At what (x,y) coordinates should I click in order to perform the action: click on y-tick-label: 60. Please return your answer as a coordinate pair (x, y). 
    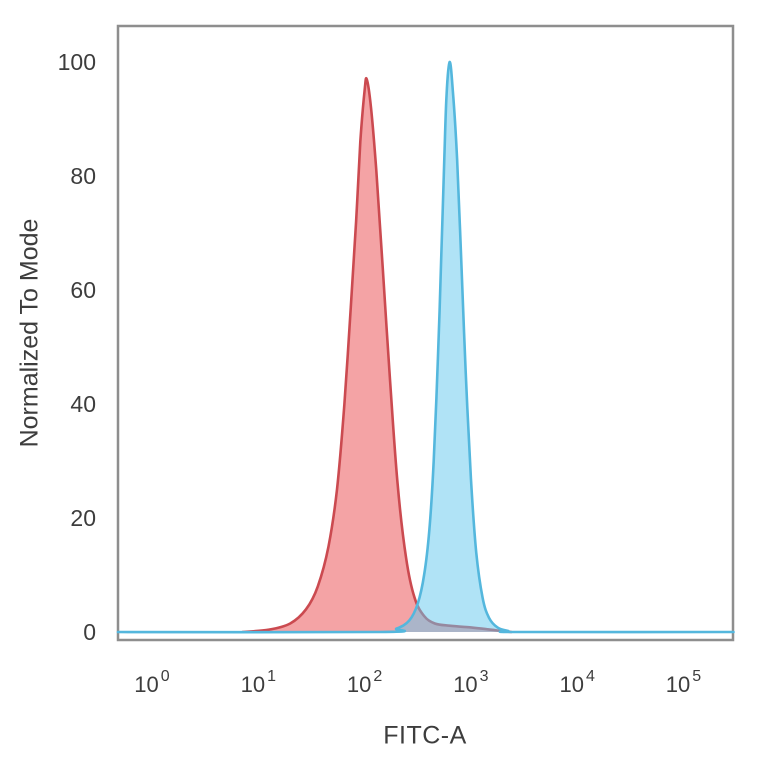
    Looking at the image, I should click on (83, 290).